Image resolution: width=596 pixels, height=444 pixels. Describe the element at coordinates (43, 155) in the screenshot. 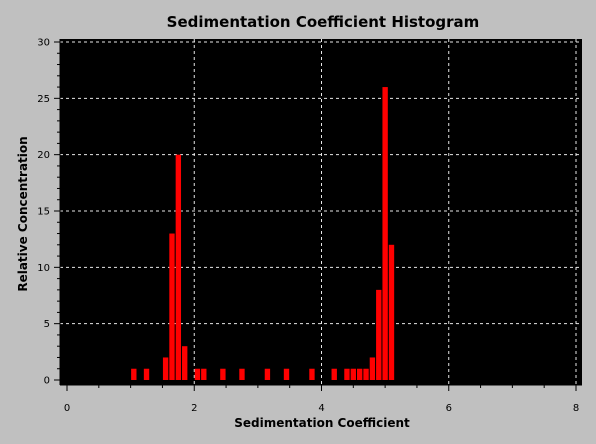

I see `y-tick-label: 20` at that location.